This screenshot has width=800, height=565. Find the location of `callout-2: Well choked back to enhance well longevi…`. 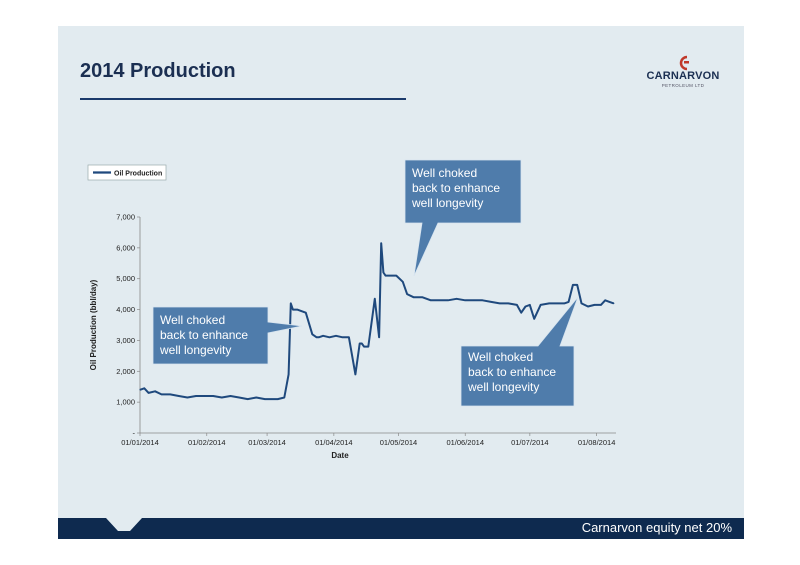

callout-2: Well choked back to enhance well longevi… is located at coordinates (463, 218).